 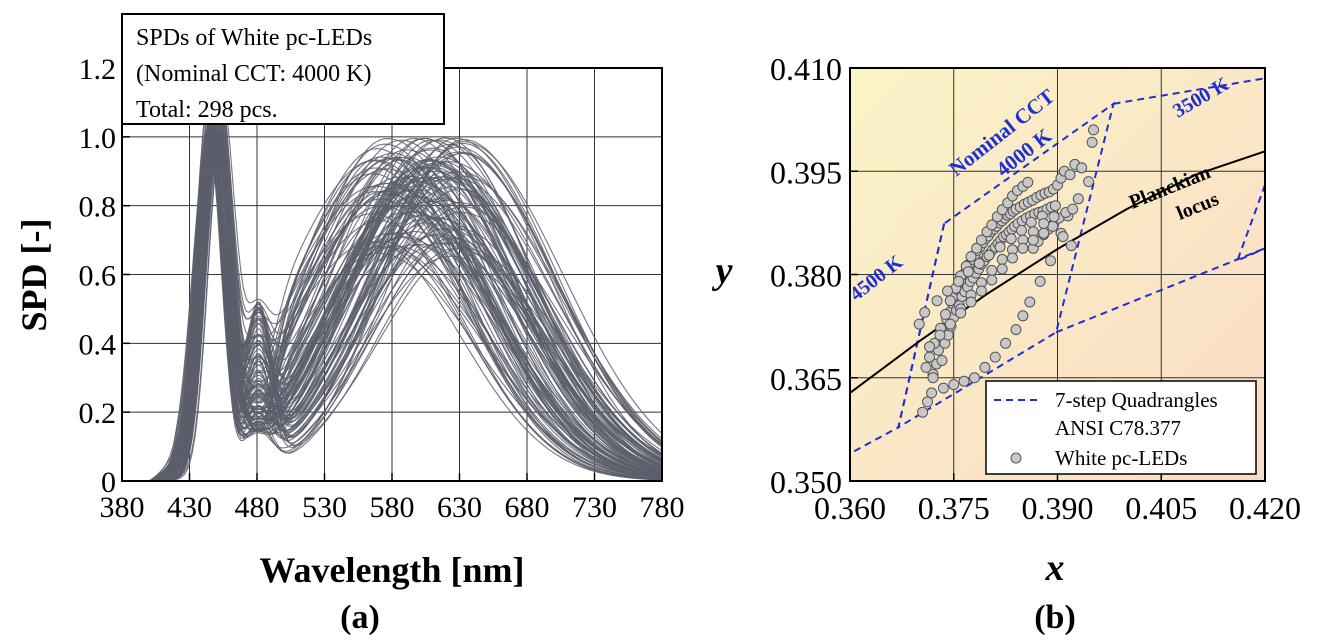 What do you see at coordinates (257, 507) in the screenshot?
I see `x-tick-label: 480` at bounding box center [257, 507].